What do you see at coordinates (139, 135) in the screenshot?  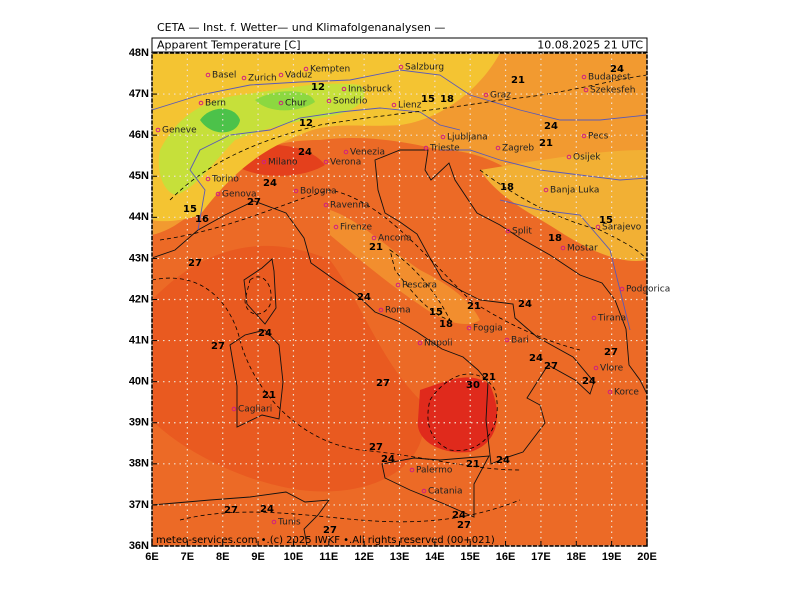 I see `lat-tick-label: 46N` at bounding box center [139, 135].